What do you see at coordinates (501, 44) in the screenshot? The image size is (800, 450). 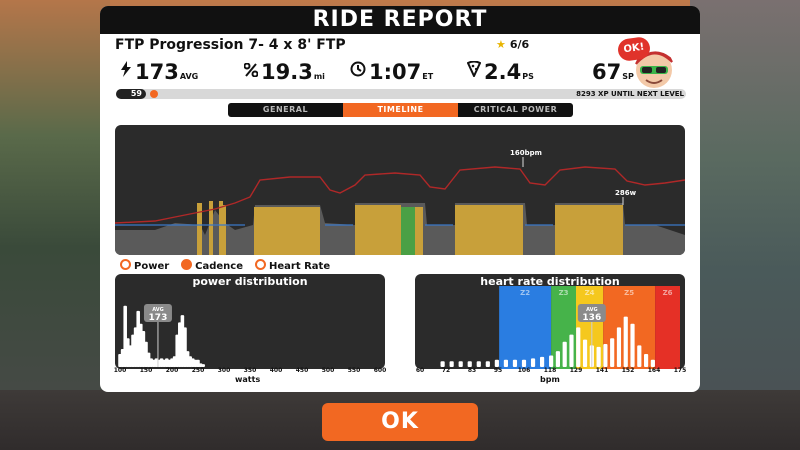 I see `star-icon: ★` at bounding box center [501, 44].